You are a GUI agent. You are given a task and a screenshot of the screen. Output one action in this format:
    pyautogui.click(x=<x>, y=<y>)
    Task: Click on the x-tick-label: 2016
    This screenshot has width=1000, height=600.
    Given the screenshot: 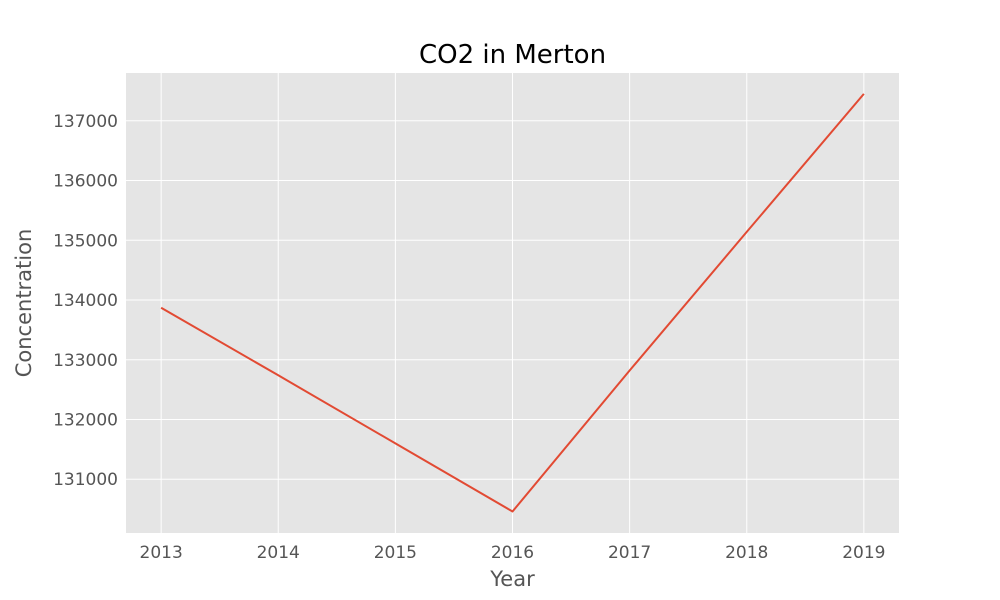 What is the action you would take?
    pyautogui.click(x=512, y=553)
    